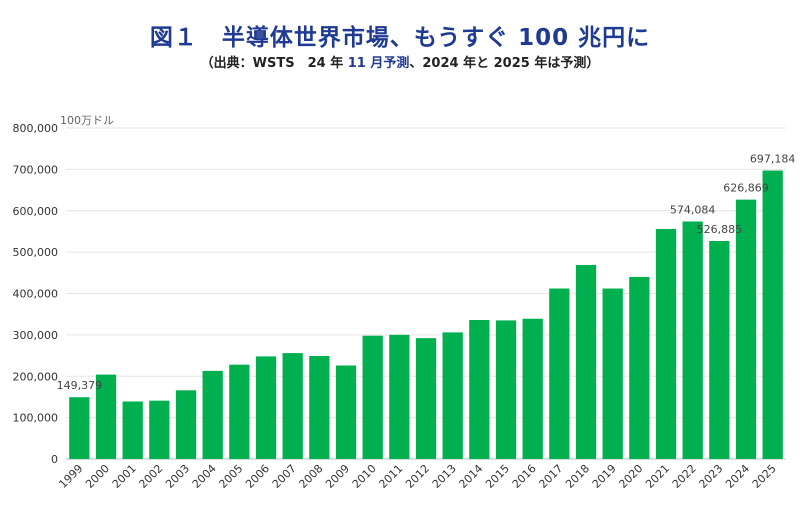 The height and width of the screenshot is (510, 800). What do you see at coordinates (504, 63) in the screenshot?
I see `subtitle-part2: 、2024 年と 2025 年は予測）` at bounding box center [504, 63].